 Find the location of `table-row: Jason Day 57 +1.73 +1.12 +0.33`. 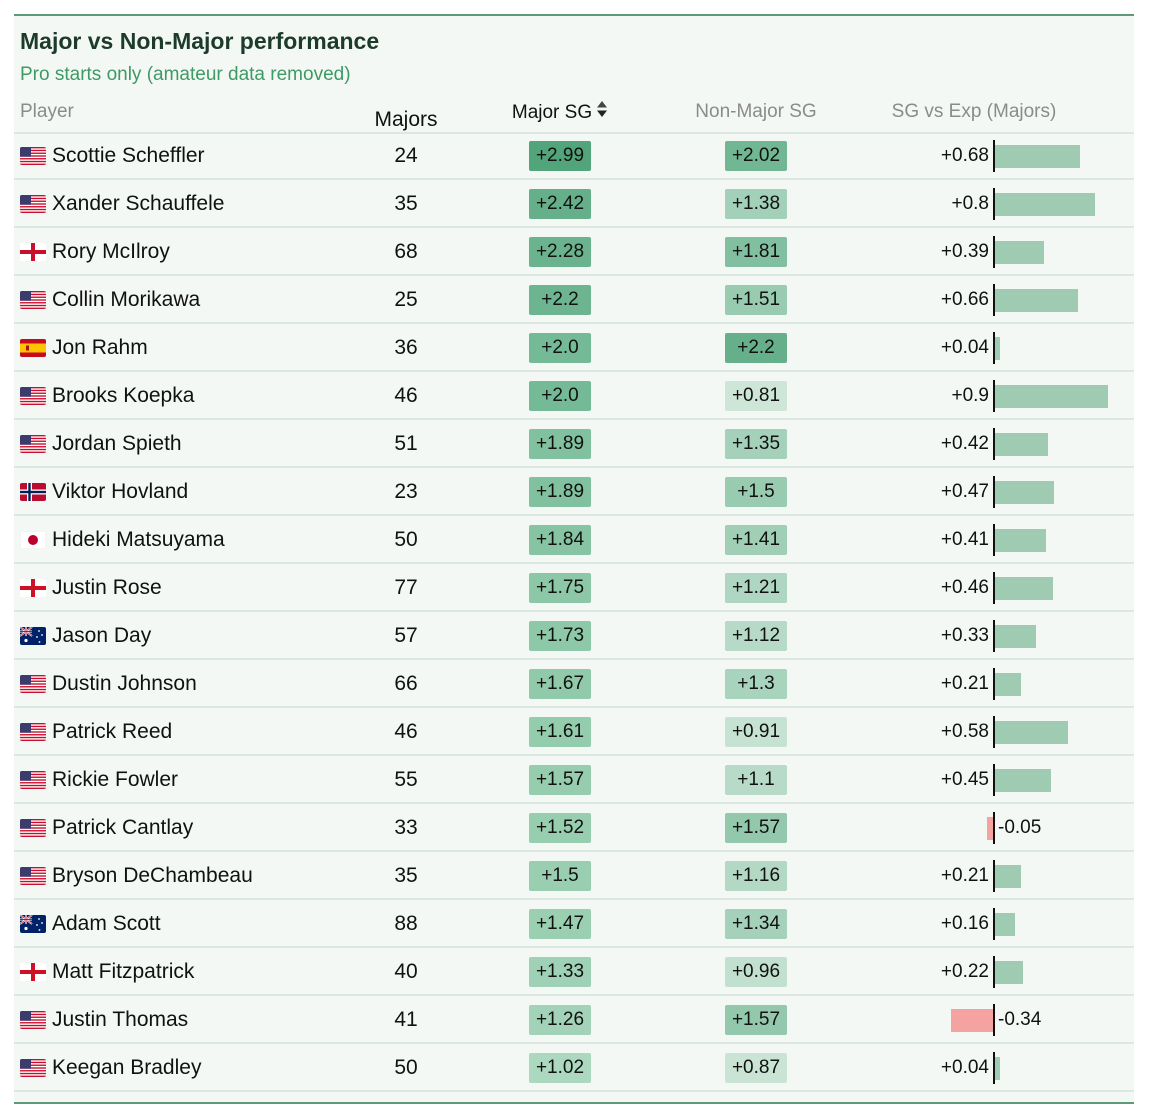

table-row: Jason Day 57 +1.73 +1.12 +0.33 is located at coordinates (574, 636).